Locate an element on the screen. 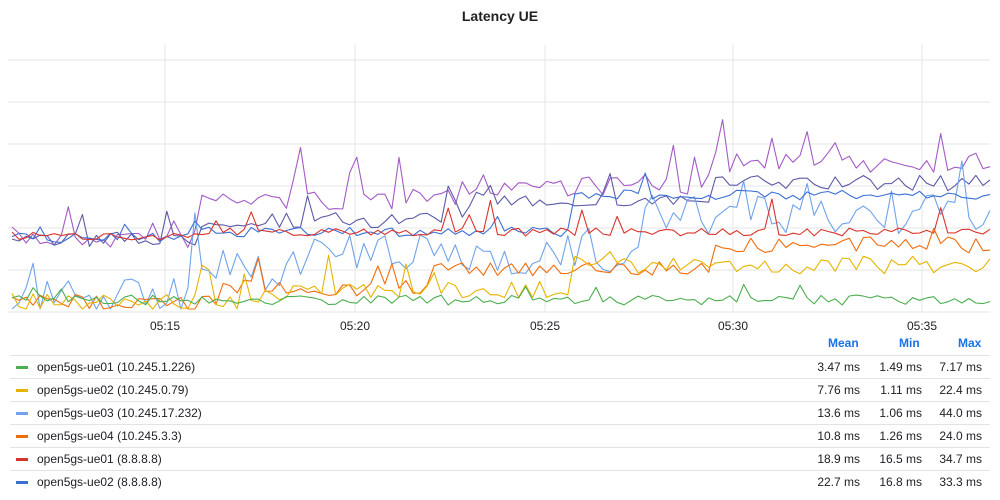  x-axis-ticks: 05:15 05:20 05:25 05:30 05:35 is located at coordinates (543, 326).